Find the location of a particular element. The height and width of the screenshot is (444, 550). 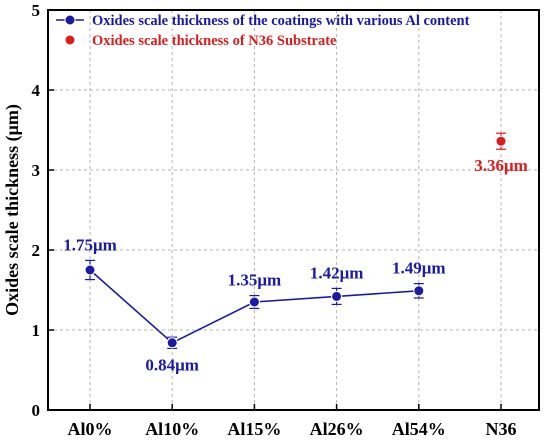

y-axis: 0 1 2 3 4 5 is located at coordinates (43, 210).